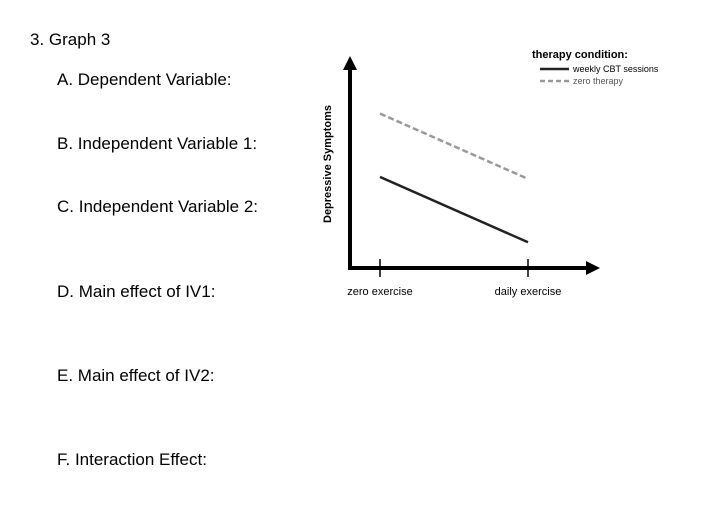  I want to click on legend-label-weekly-cbt: weekly CBT sessions, so click(615, 69).